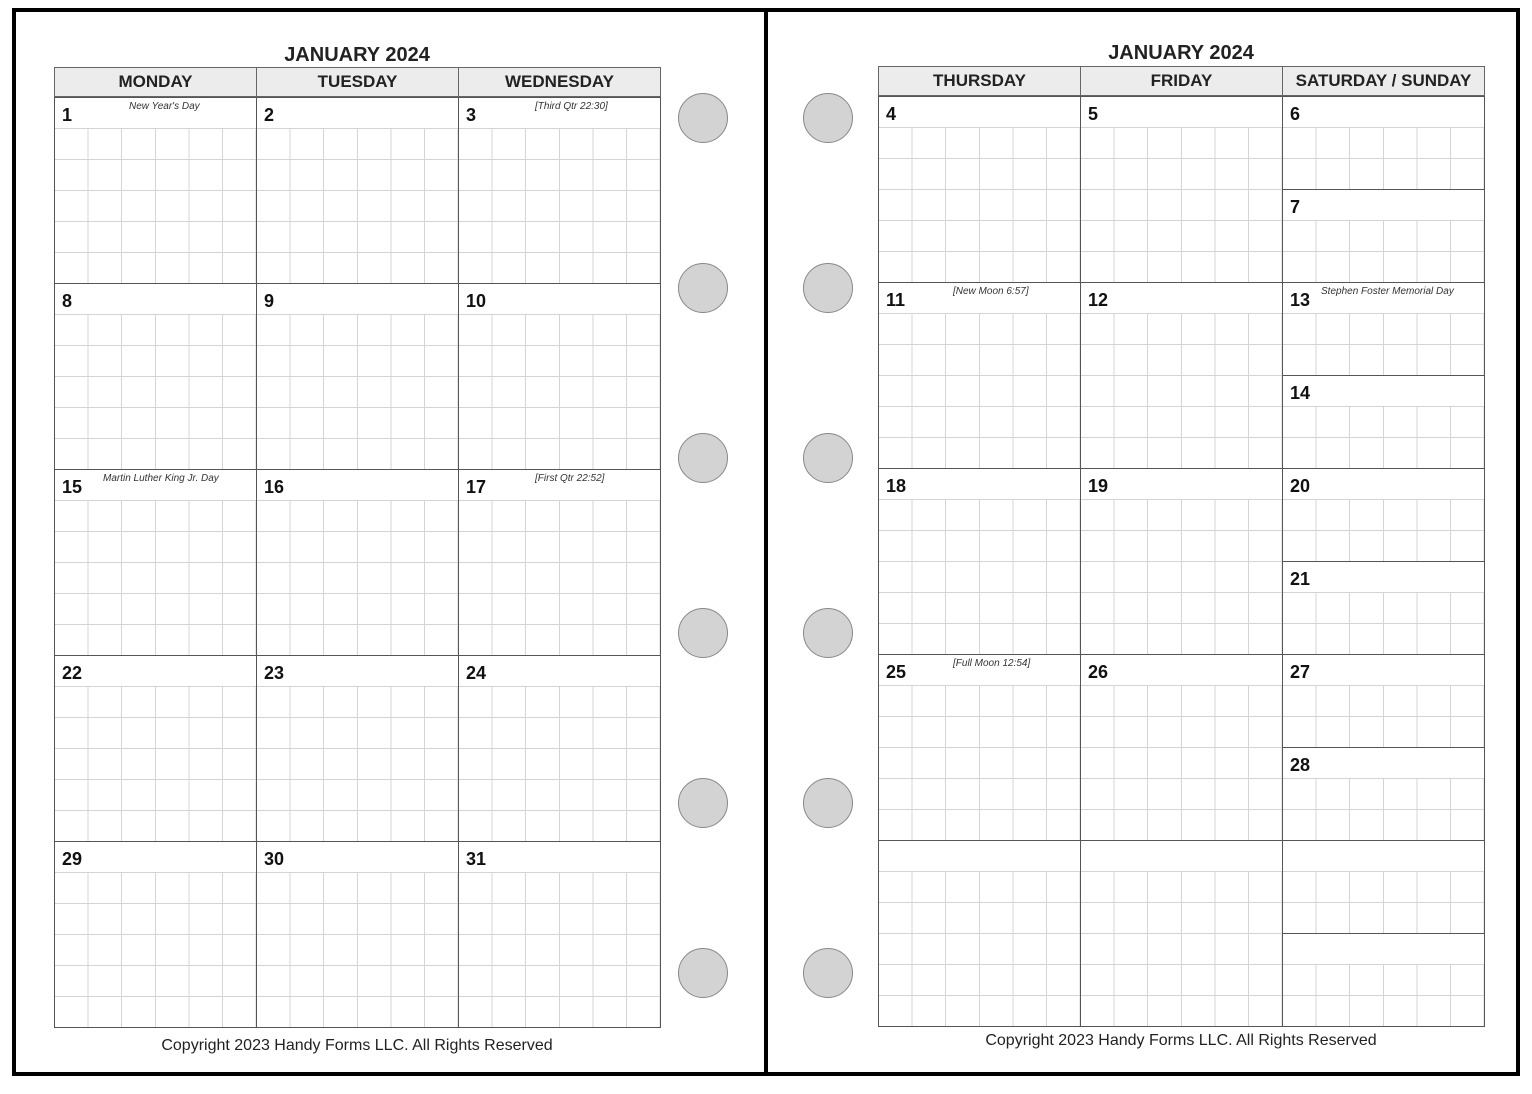  Describe the element at coordinates (571, 106) in the screenshot. I see `day-note: [Third Qtr 22:30]` at that location.